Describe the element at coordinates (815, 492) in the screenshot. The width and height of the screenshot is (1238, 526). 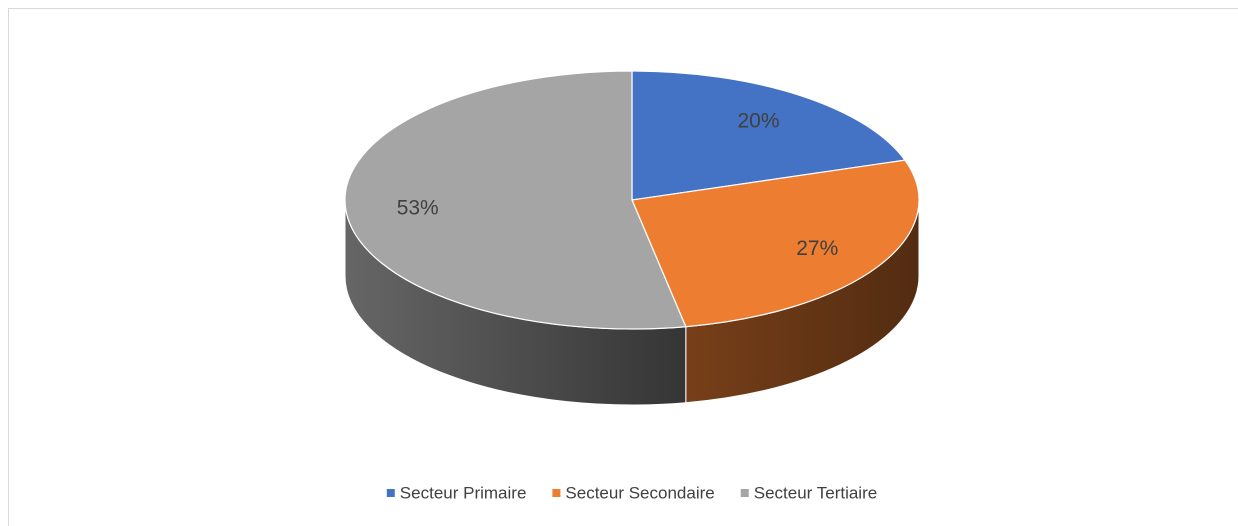
I see `legend-label: Secteur Tertiaire` at that location.